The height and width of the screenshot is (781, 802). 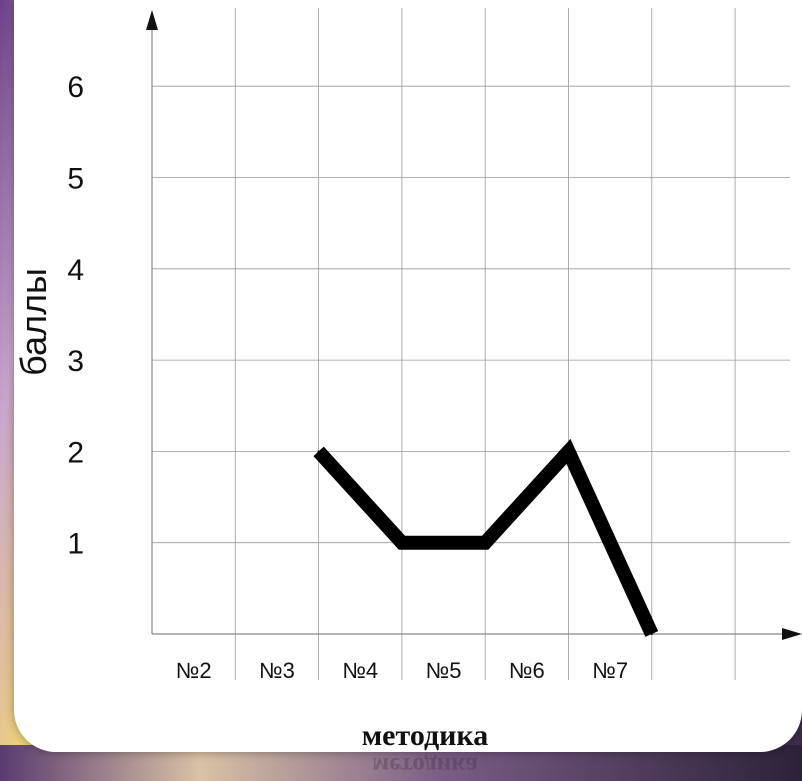 What do you see at coordinates (360, 670) in the screenshot?
I see `x-tick-label: №4` at bounding box center [360, 670].